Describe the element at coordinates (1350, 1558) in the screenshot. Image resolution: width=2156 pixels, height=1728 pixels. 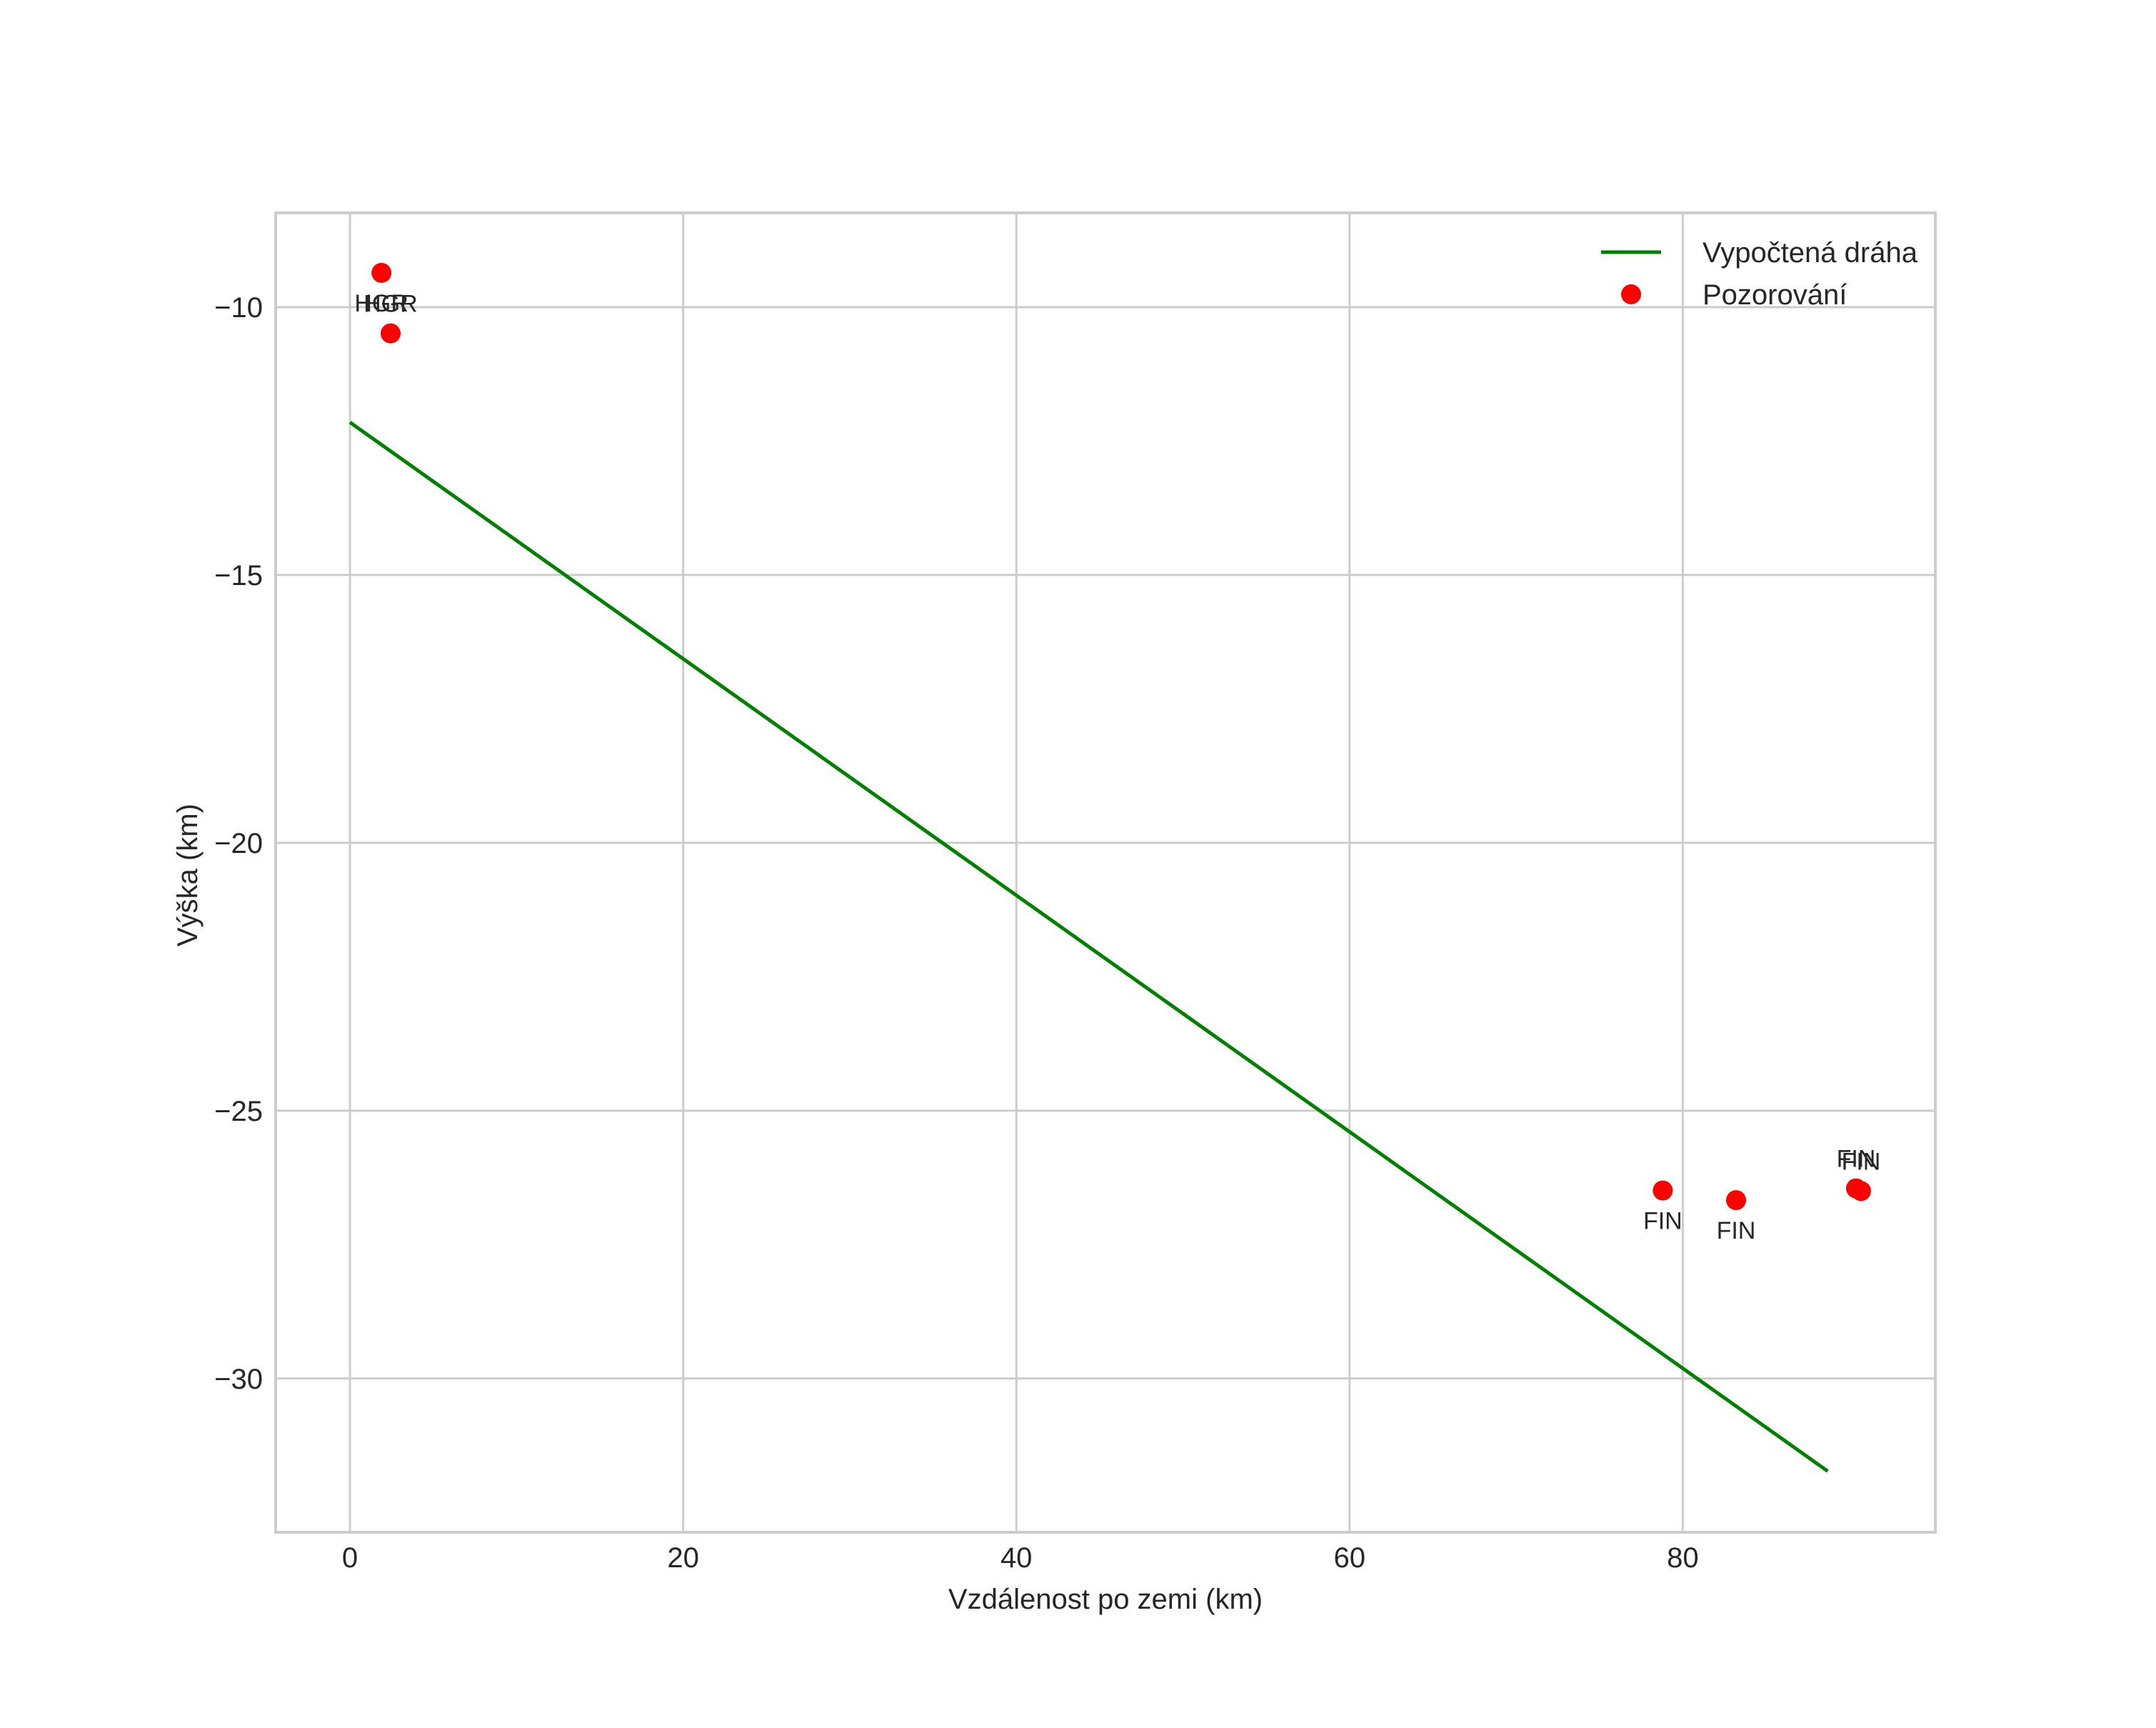
I see `x-tick-label: 60` at that location.